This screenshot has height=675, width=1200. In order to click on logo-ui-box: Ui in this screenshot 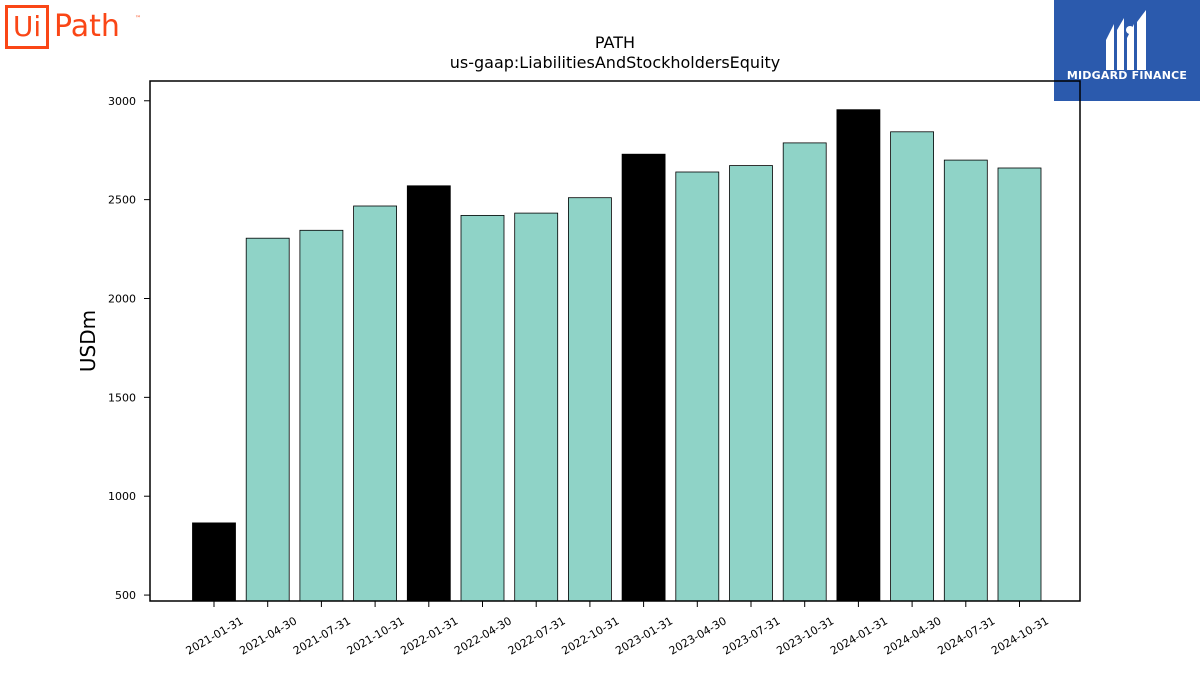, I will do `click(27, 27)`.